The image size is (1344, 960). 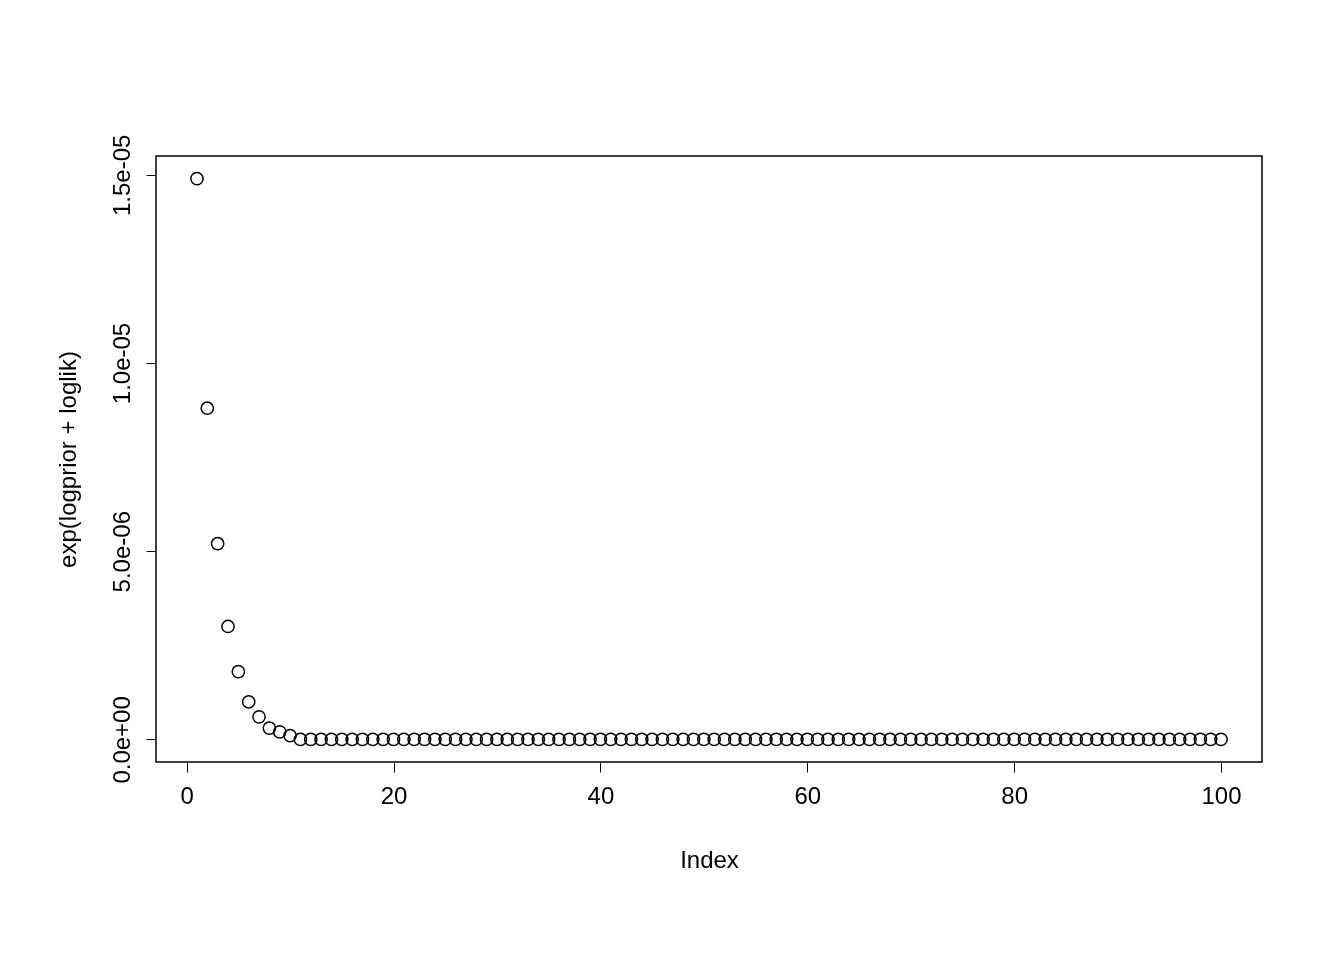 What do you see at coordinates (121, 363) in the screenshot?
I see `y-tick-label: 1.0e-05` at bounding box center [121, 363].